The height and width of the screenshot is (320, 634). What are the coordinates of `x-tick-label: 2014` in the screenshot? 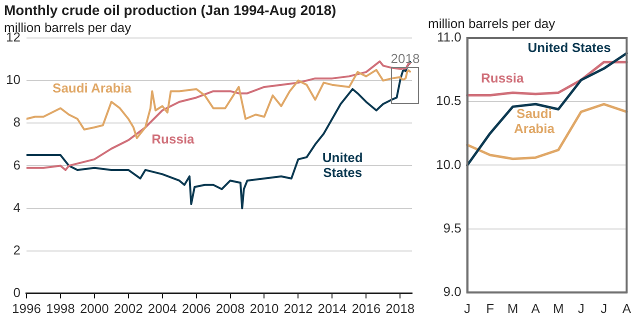 It's located at (332, 308).